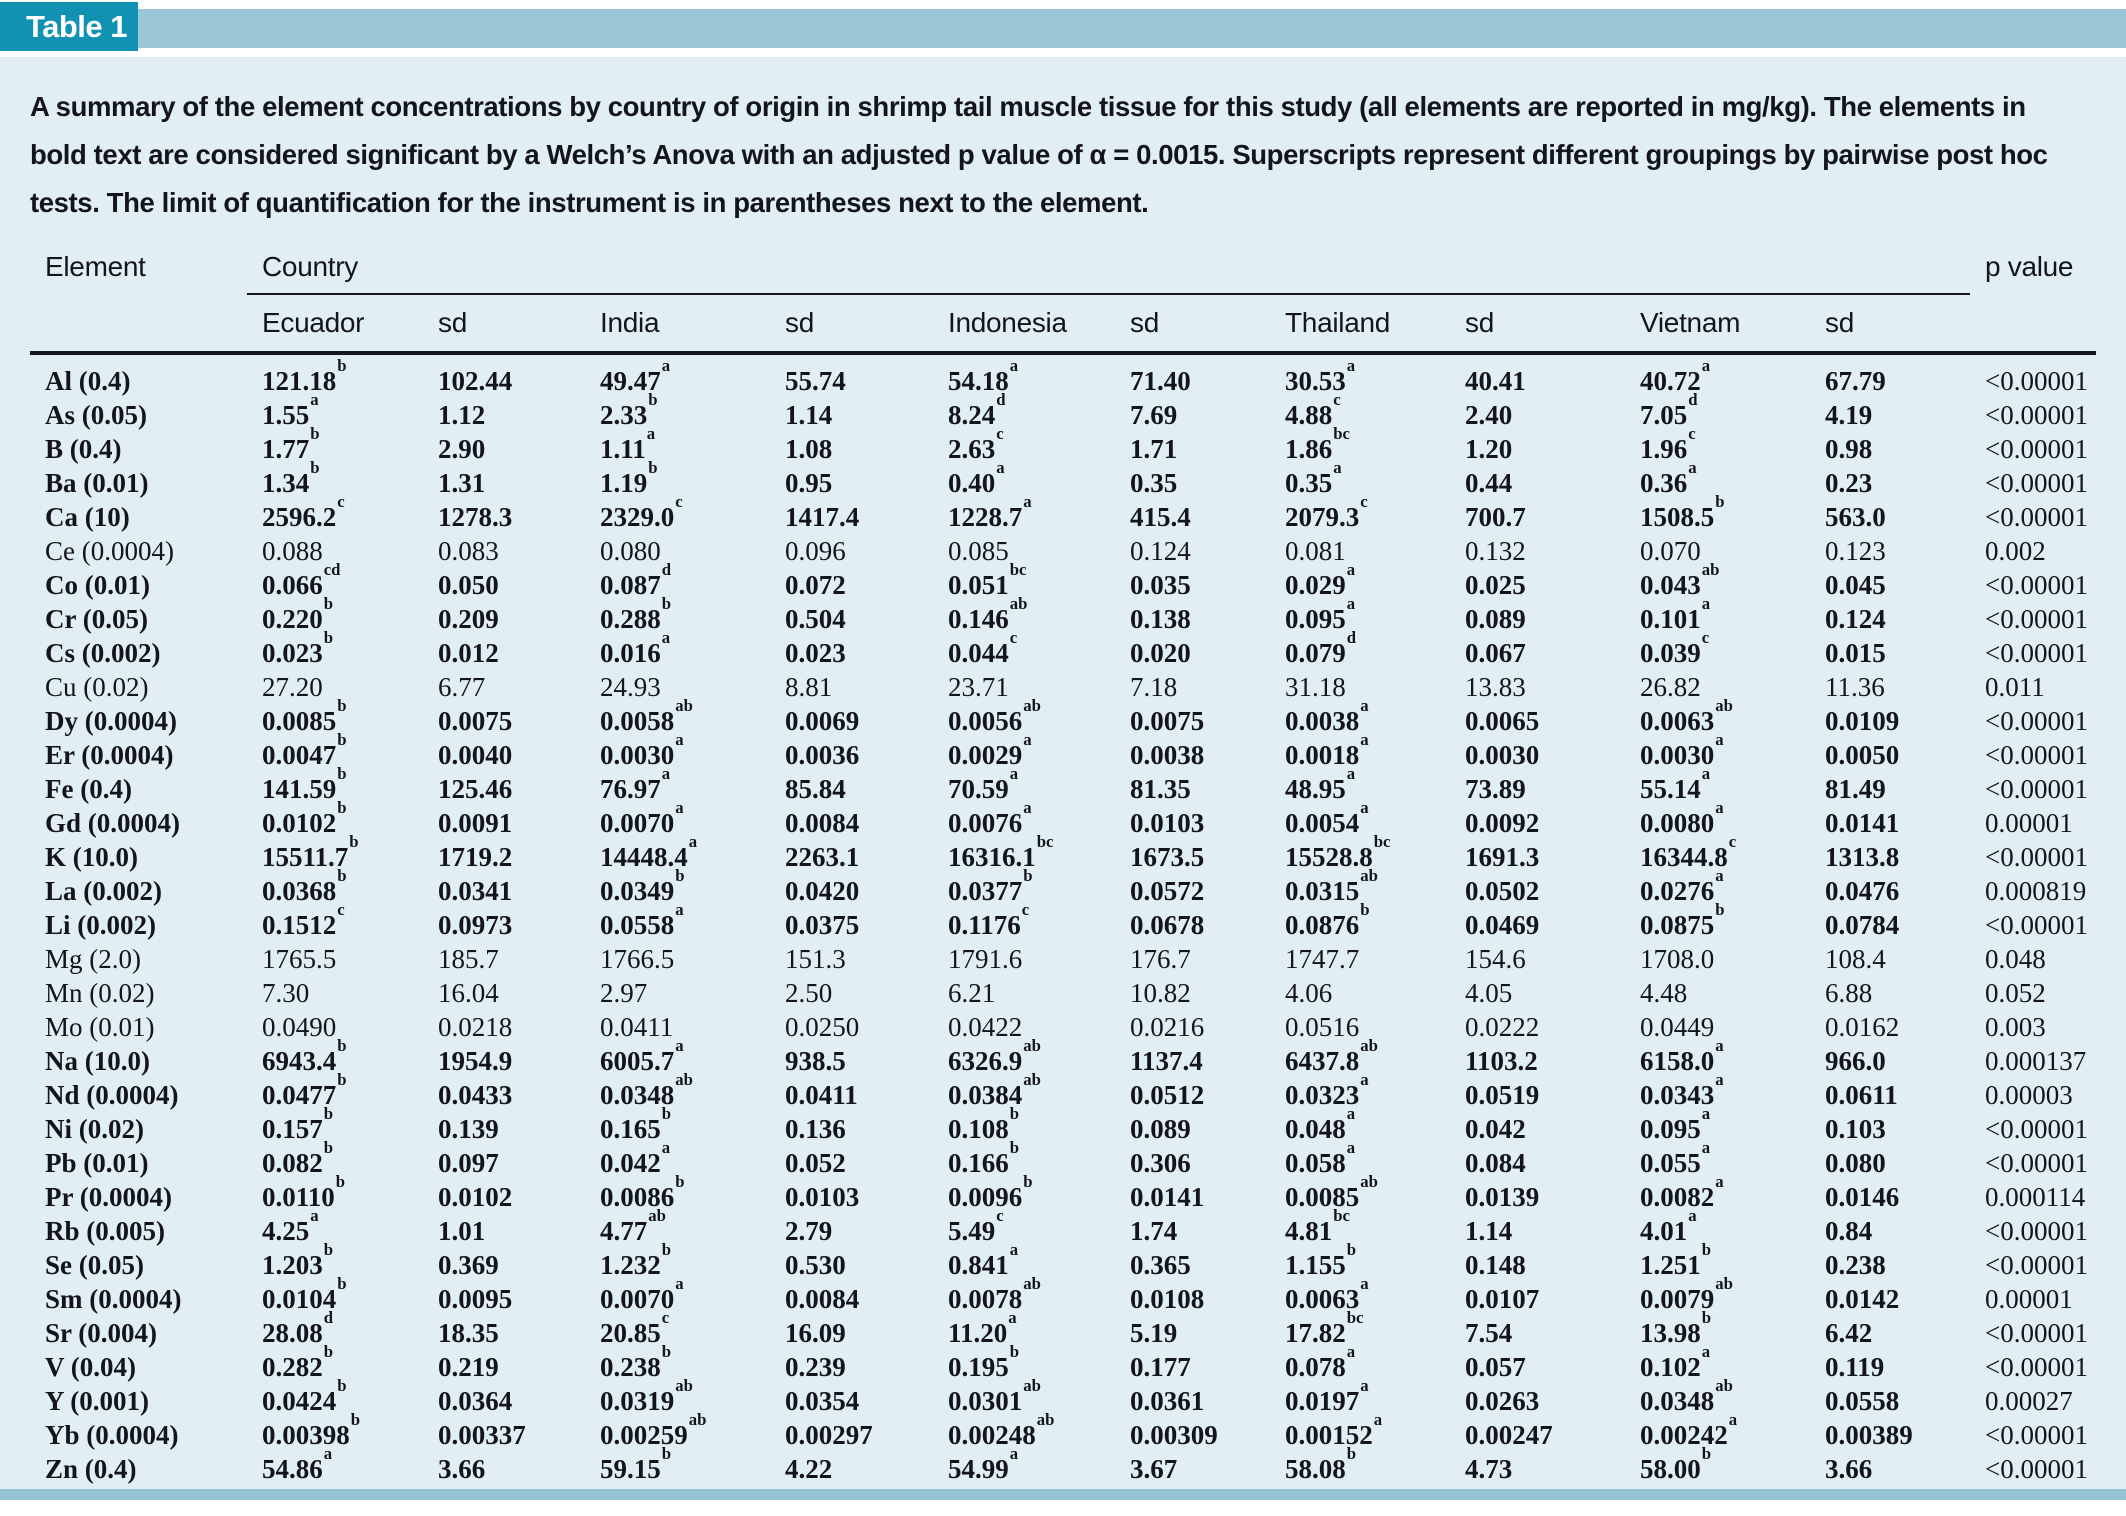  I want to click on cell-value: 0.0030a, so click(1682, 749).